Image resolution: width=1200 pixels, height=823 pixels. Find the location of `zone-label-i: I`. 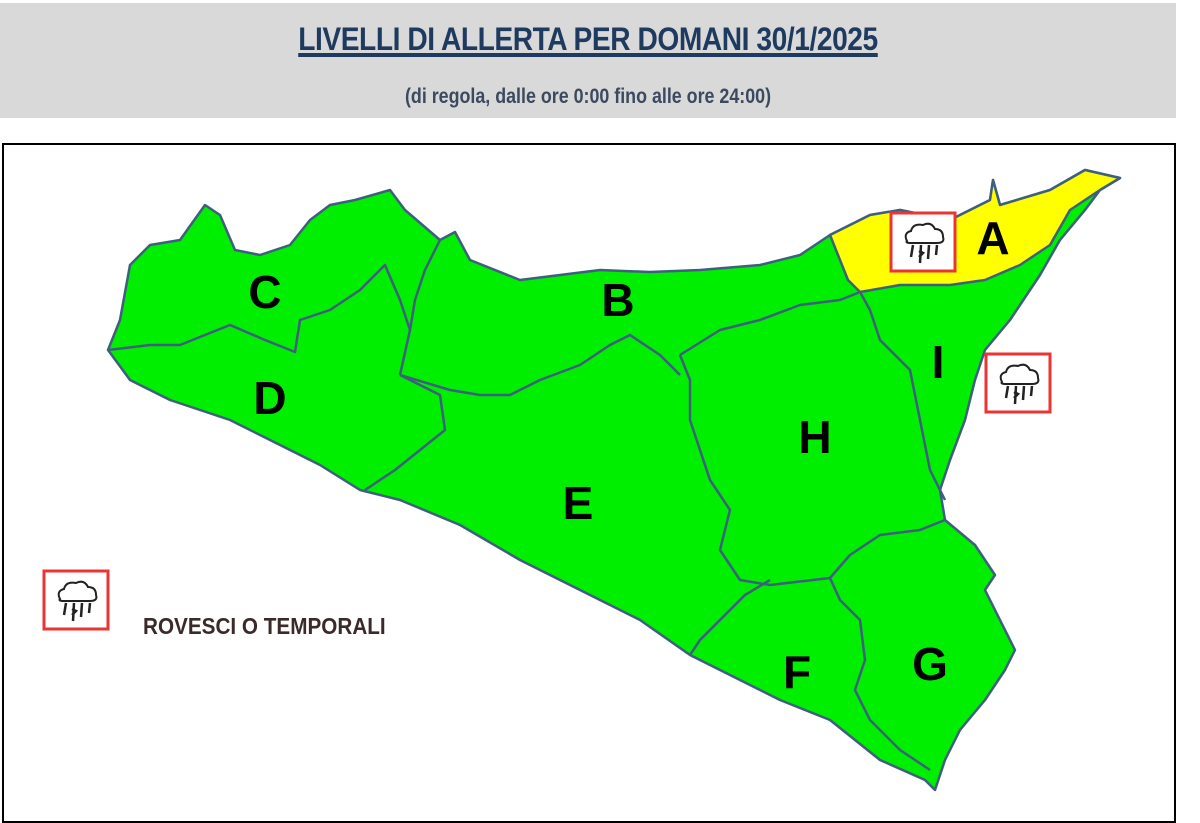

zone-label-i: I is located at coordinates (938, 362).